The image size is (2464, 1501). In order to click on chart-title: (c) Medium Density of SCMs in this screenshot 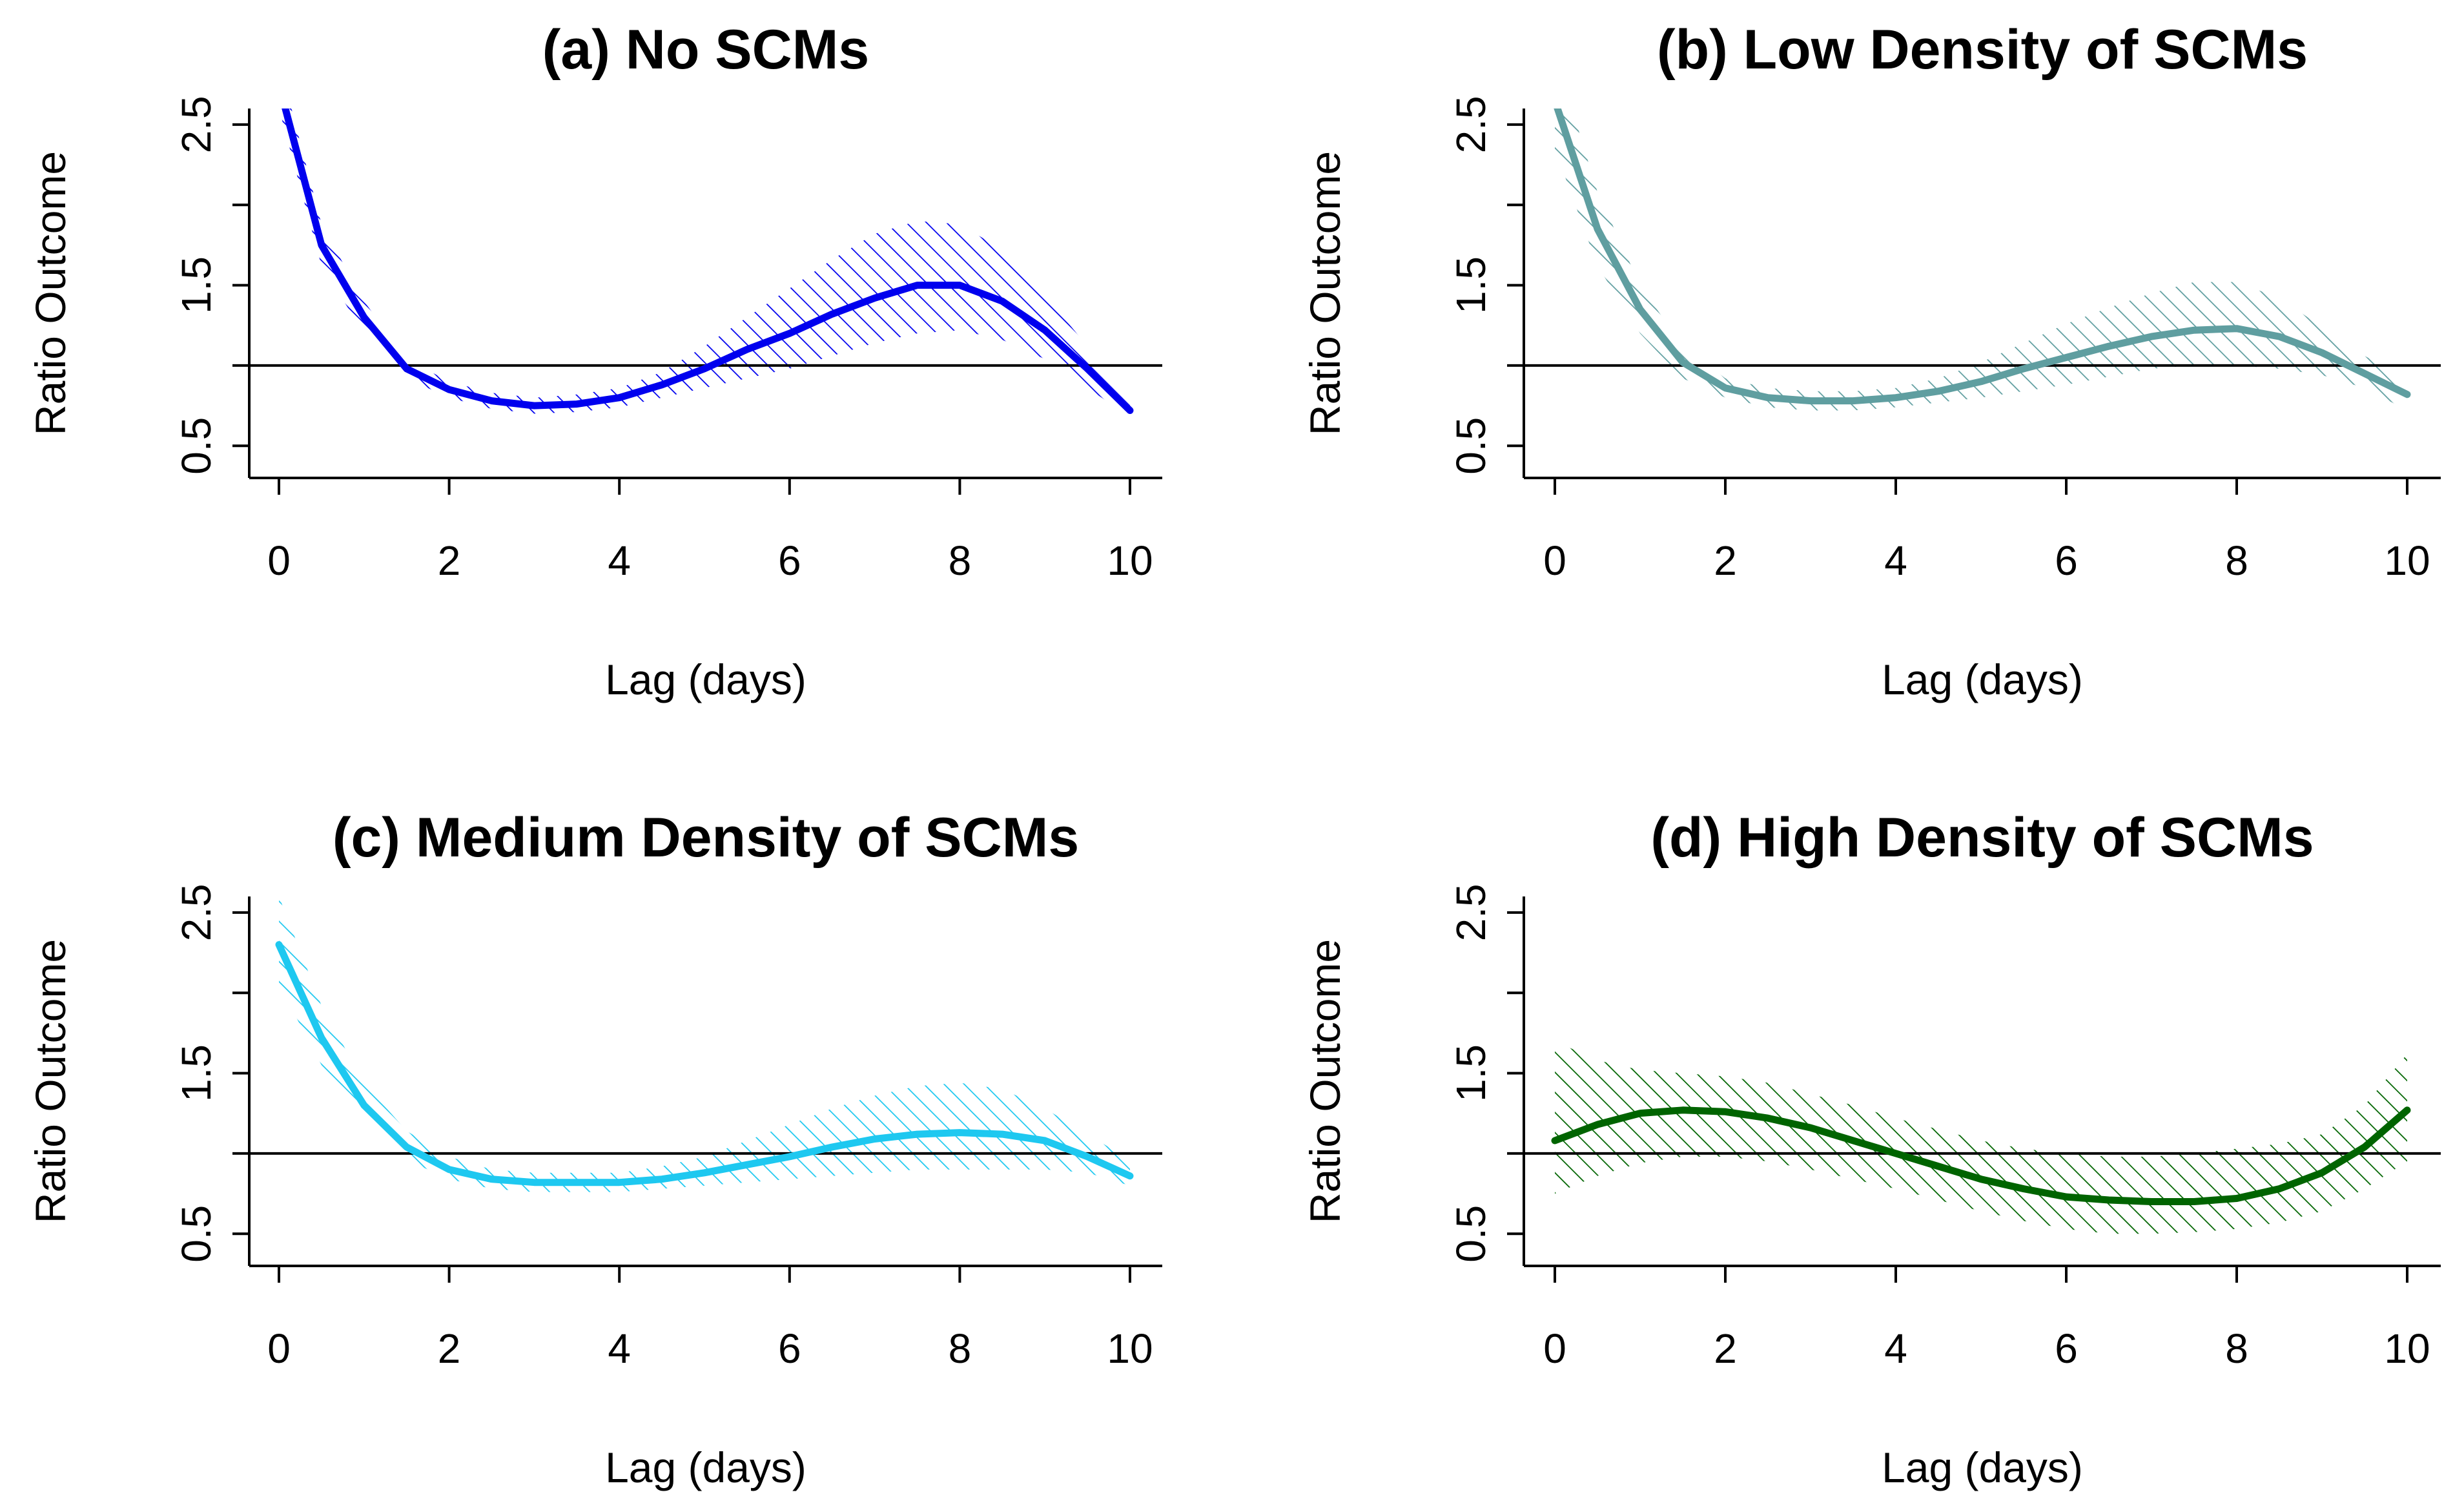, I will do `click(706, 838)`.